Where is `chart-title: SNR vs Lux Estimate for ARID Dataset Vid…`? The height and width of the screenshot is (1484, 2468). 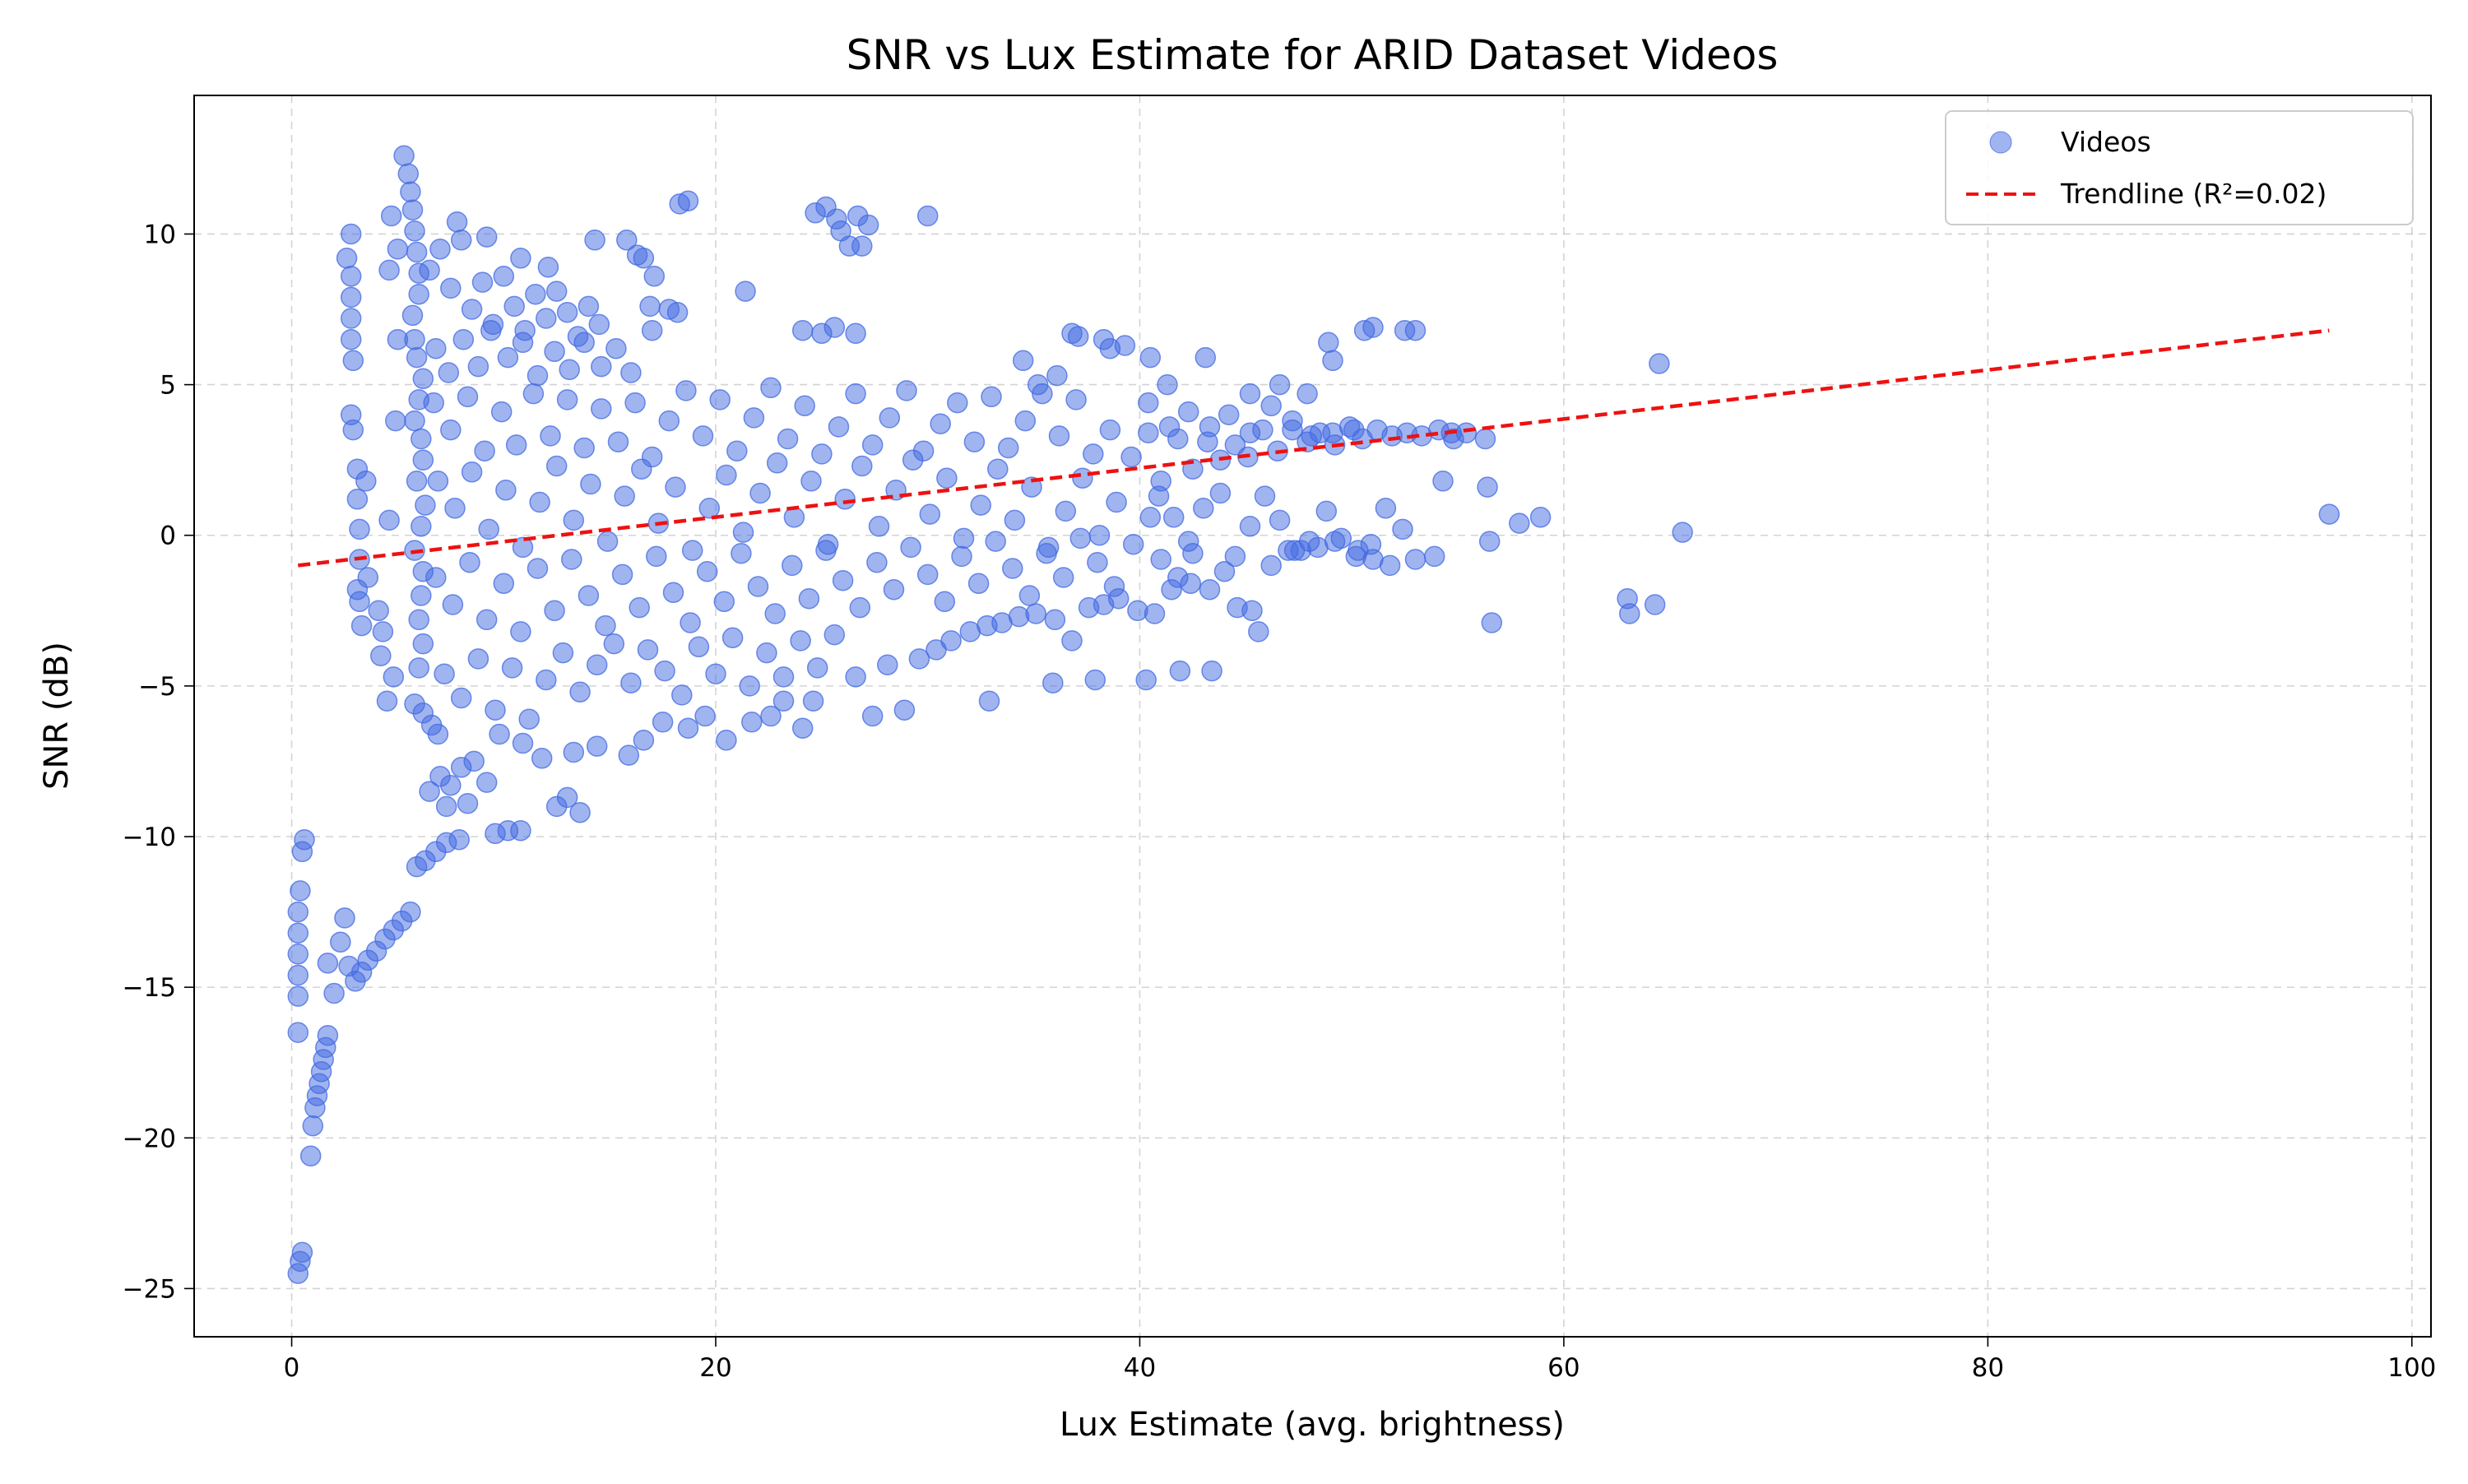
chart-title: SNR vs Lux Estimate for ARID Dataset Vid… is located at coordinates (1313, 55).